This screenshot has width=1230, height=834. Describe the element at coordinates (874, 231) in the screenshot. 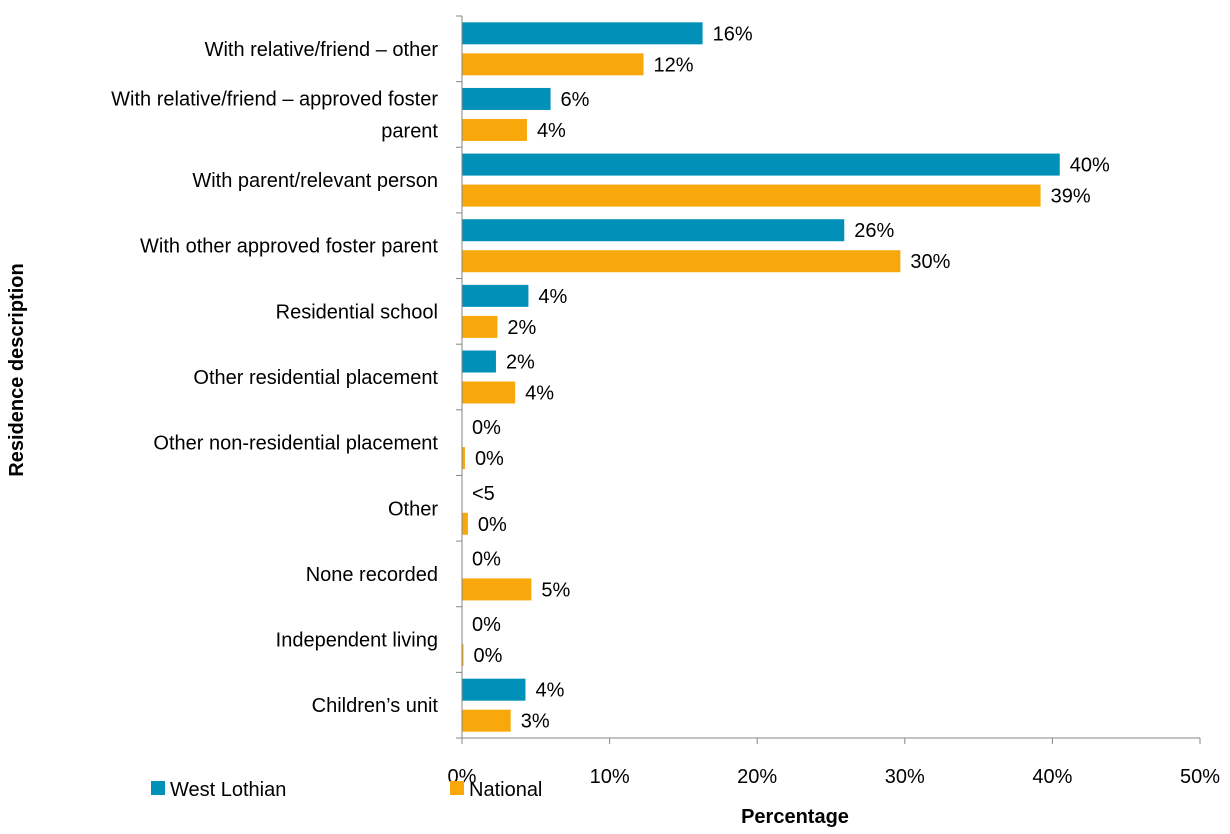

I see `data-label-west-lothian: 26%` at that location.